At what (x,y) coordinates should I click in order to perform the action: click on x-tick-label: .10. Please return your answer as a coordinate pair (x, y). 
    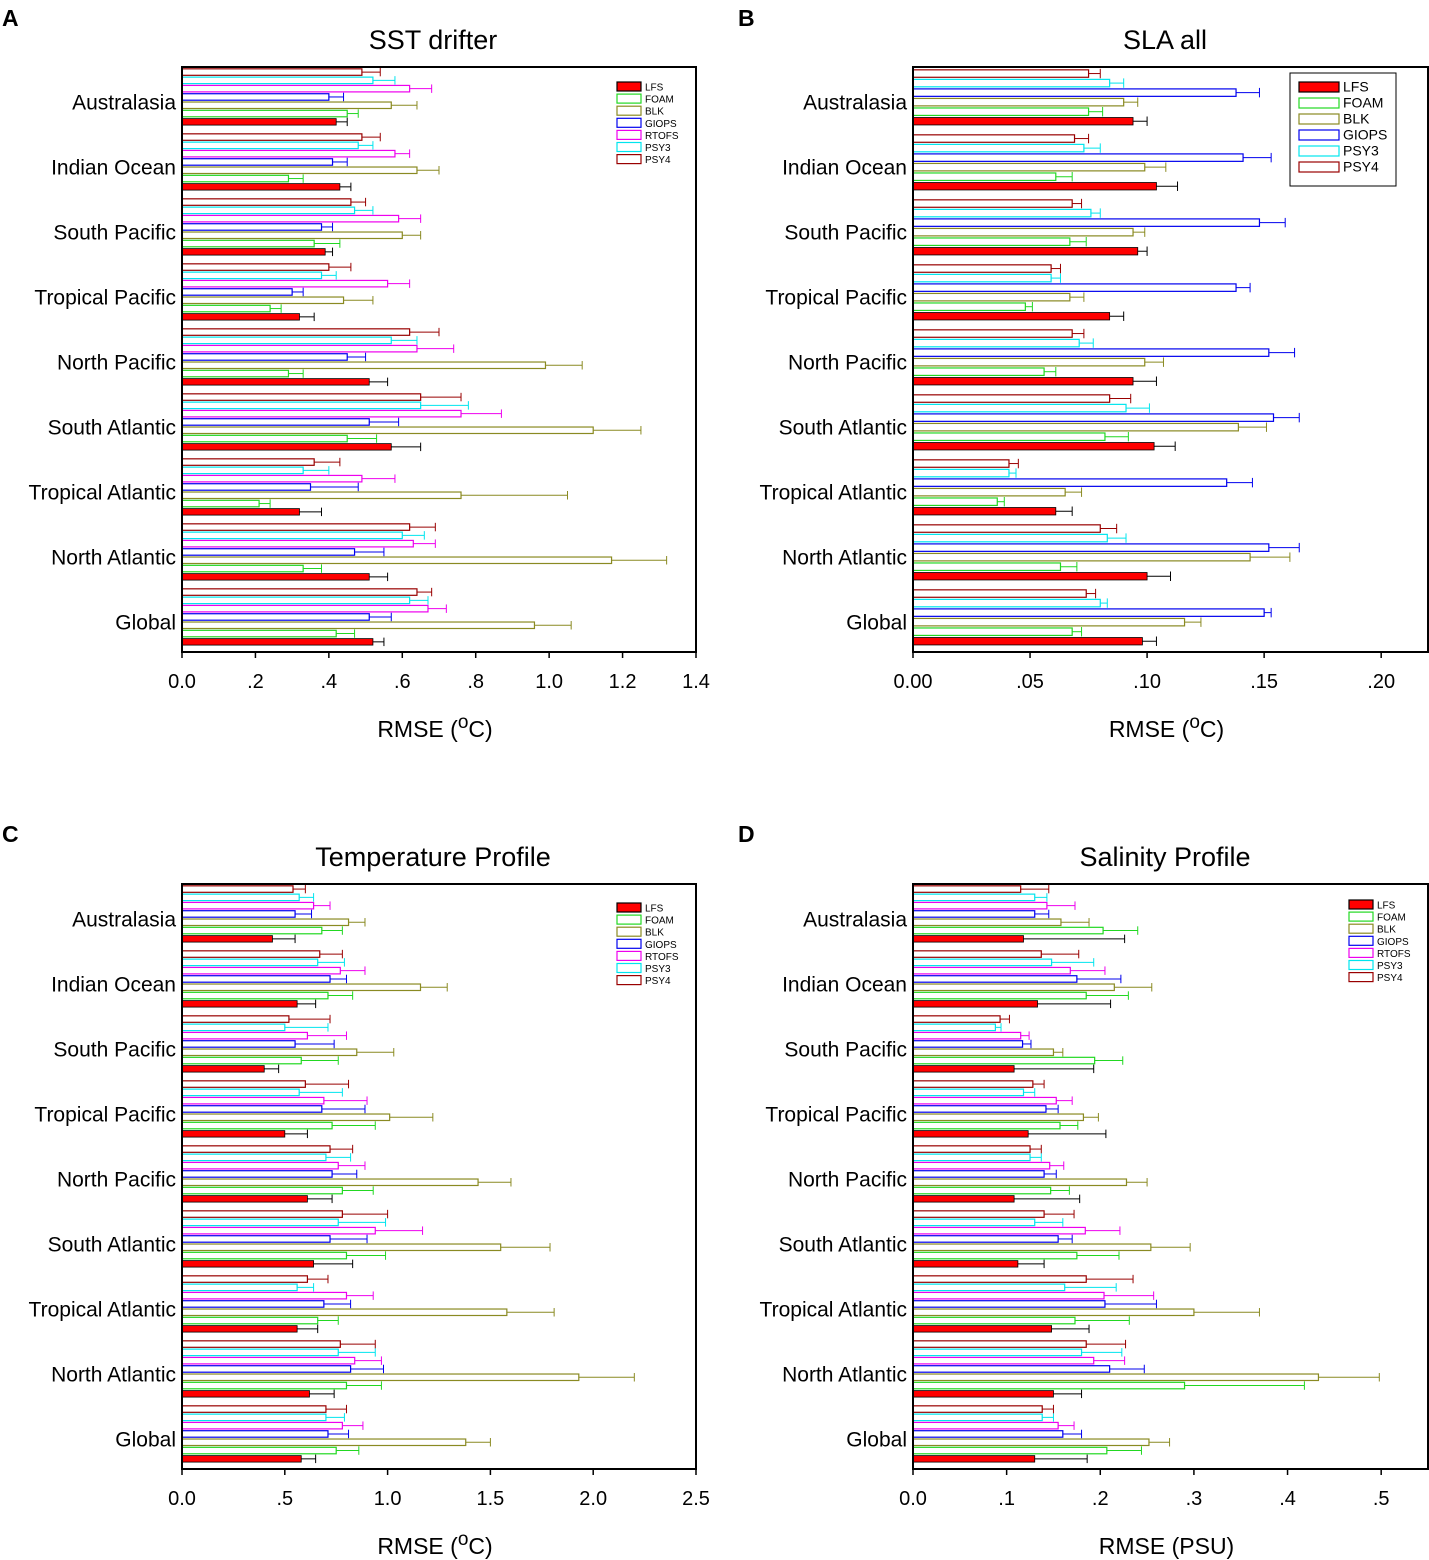
    Looking at the image, I should click on (1147, 682).